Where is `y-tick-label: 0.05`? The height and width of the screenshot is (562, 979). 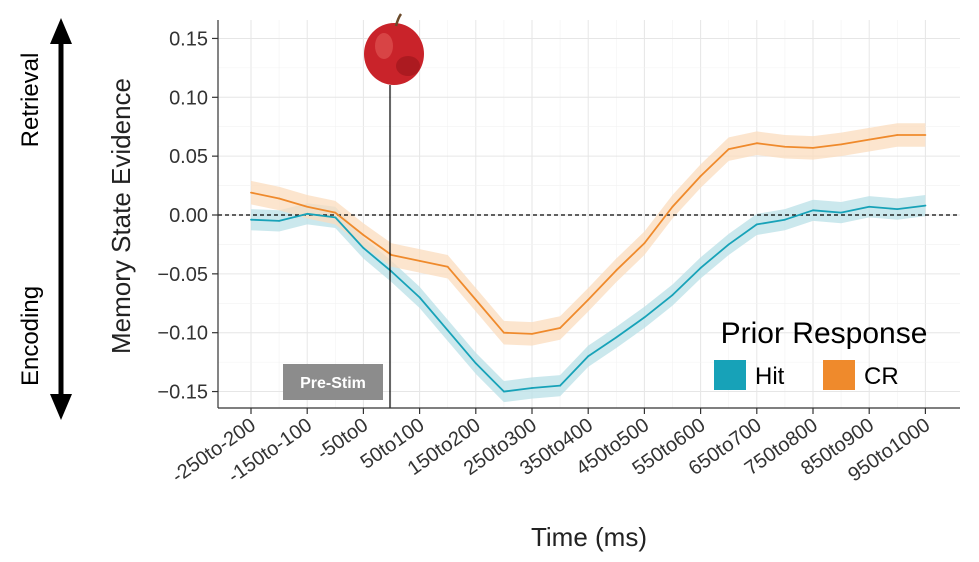 y-tick-label: 0.05 is located at coordinates (188, 157).